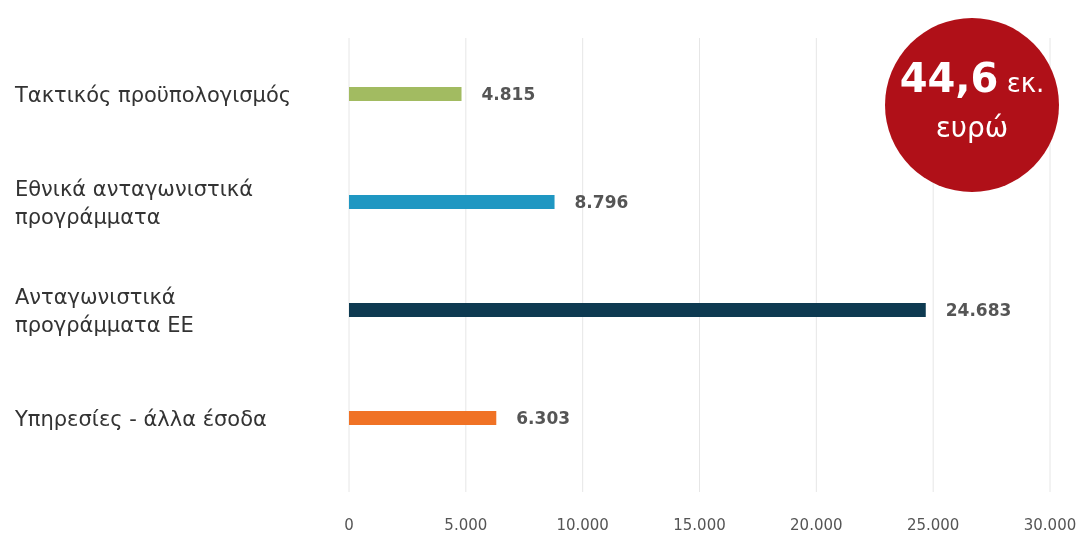 This screenshot has width=1080, height=536. What do you see at coordinates (699, 525) in the screenshot?
I see `x-tick-label: 15.000` at bounding box center [699, 525].